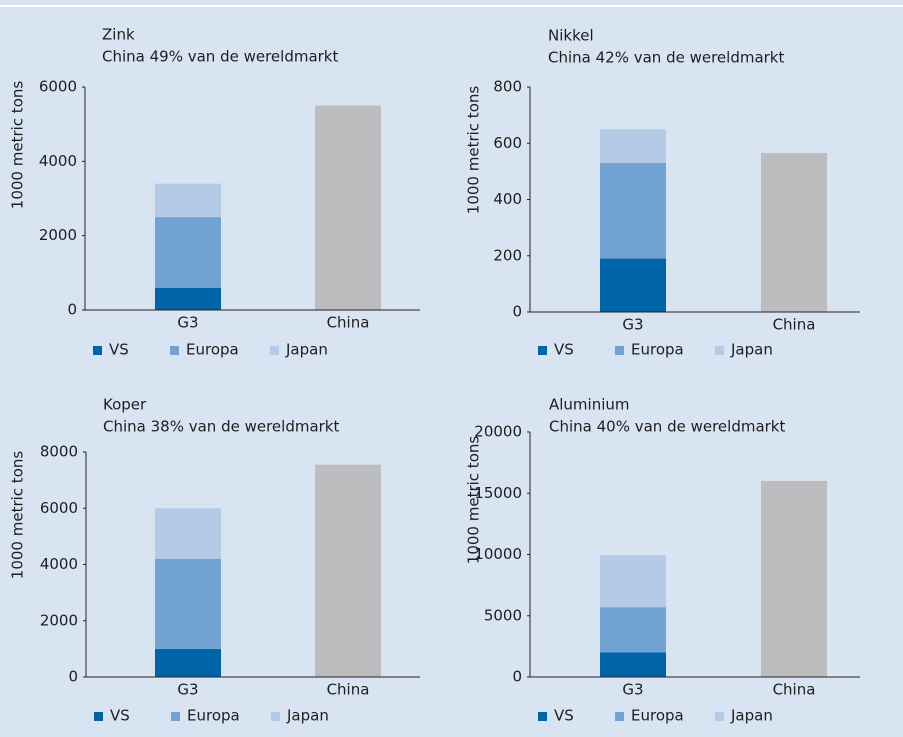 The image size is (903, 737). Describe the element at coordinates (59, 452) in the screenshot. I see `y-tick-label: 8000` at that location.